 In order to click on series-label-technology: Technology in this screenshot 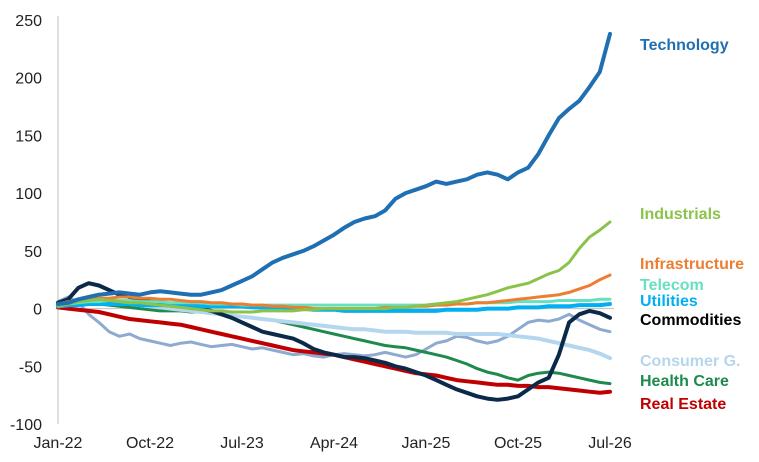, I will do `click(684, 45)`.